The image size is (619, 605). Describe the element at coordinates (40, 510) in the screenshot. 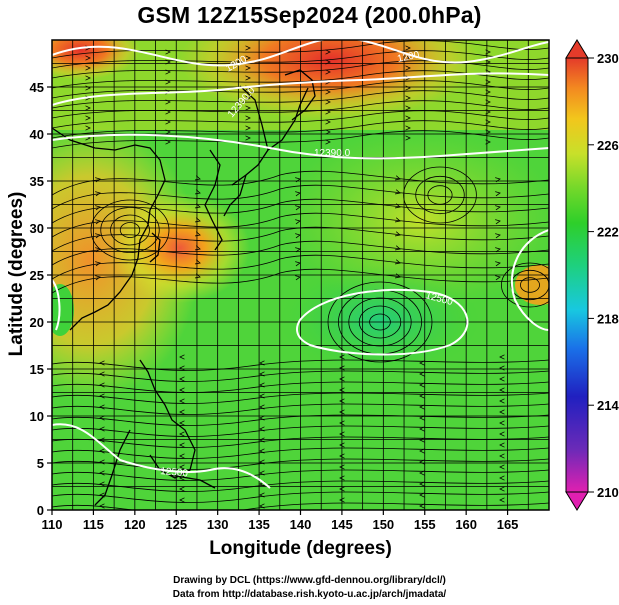

I see `y-tick-label: 0` at that location.